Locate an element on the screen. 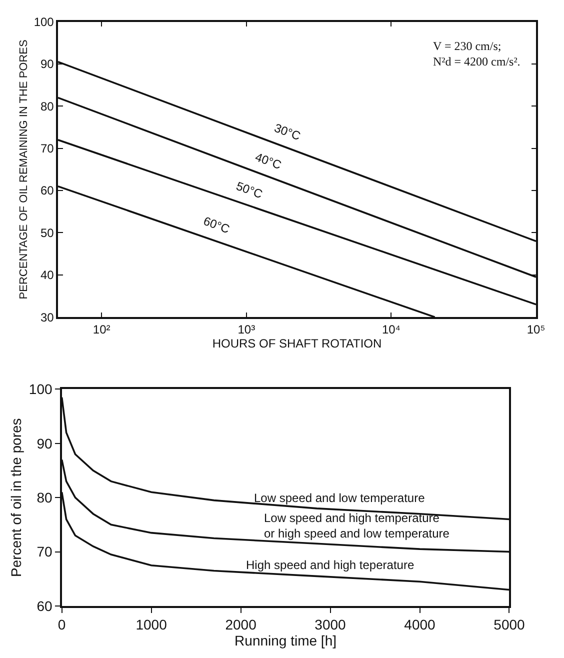 The image size is (564, 658). text: 50°C is located at coordinates (249, 190).